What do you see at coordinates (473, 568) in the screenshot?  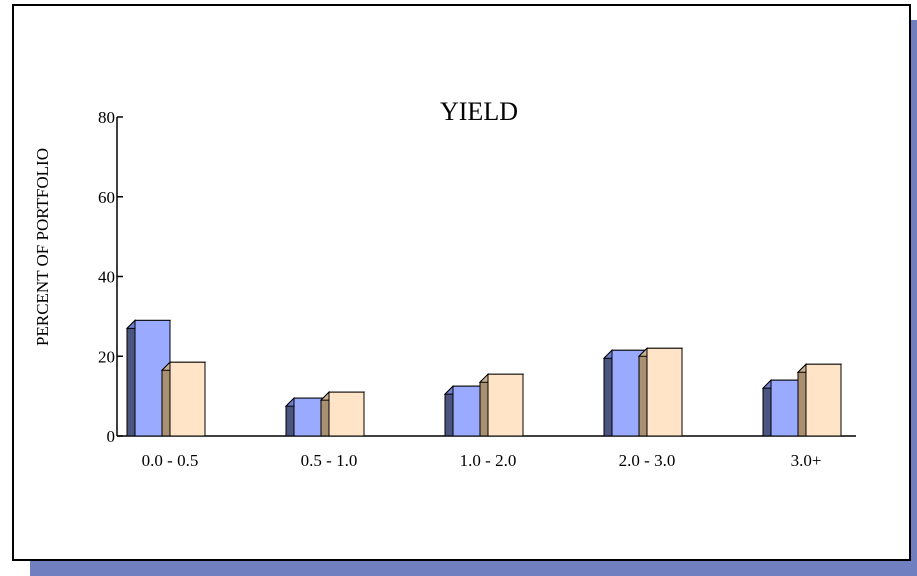 I see `frame-shadow-bottom` at bounding box center [473, 568].